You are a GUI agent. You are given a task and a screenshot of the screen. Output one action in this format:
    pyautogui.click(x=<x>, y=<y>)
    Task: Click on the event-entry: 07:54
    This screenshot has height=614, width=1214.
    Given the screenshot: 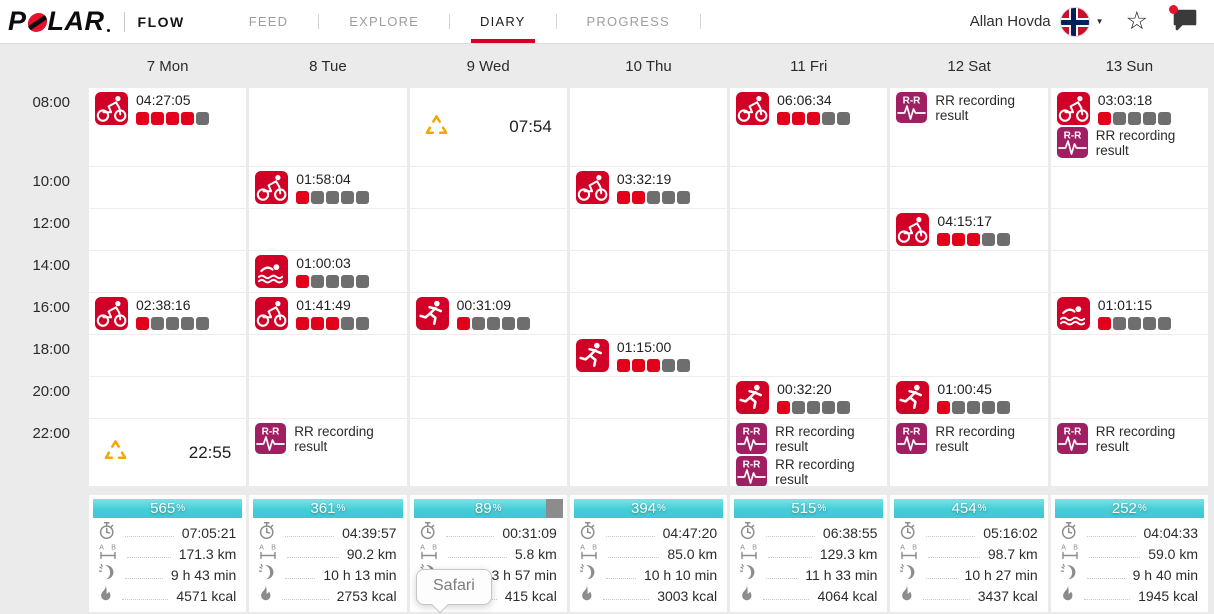 What is the action you would take?
    pyautogui.click(x=488, y=127)
    